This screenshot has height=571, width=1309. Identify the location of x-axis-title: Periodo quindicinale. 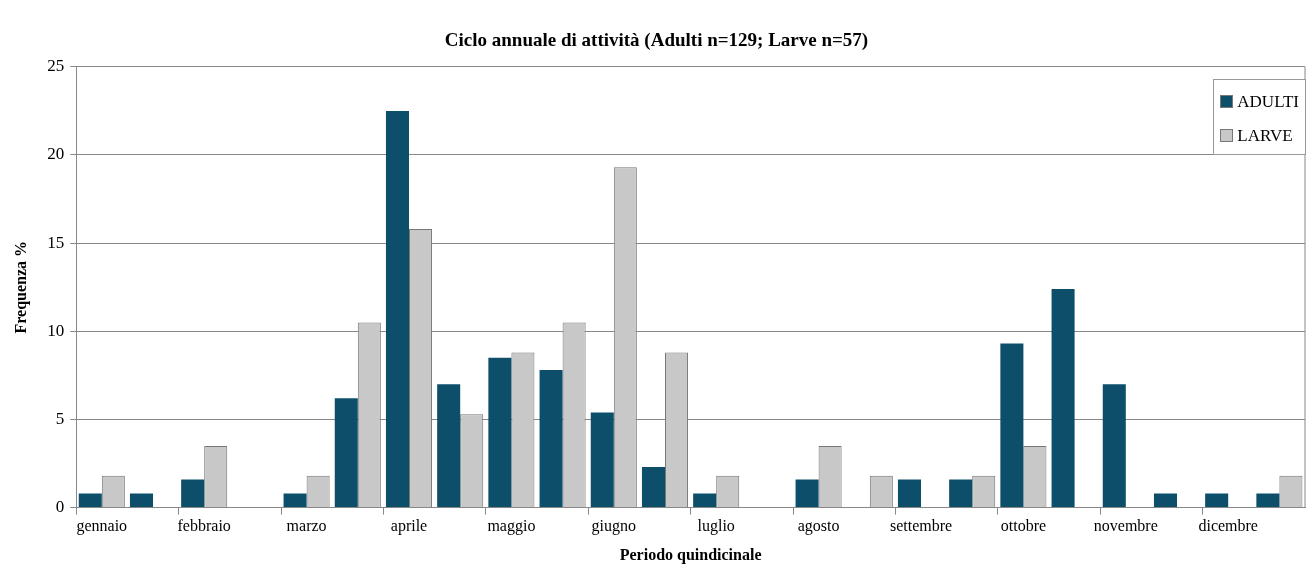
(690, 554).